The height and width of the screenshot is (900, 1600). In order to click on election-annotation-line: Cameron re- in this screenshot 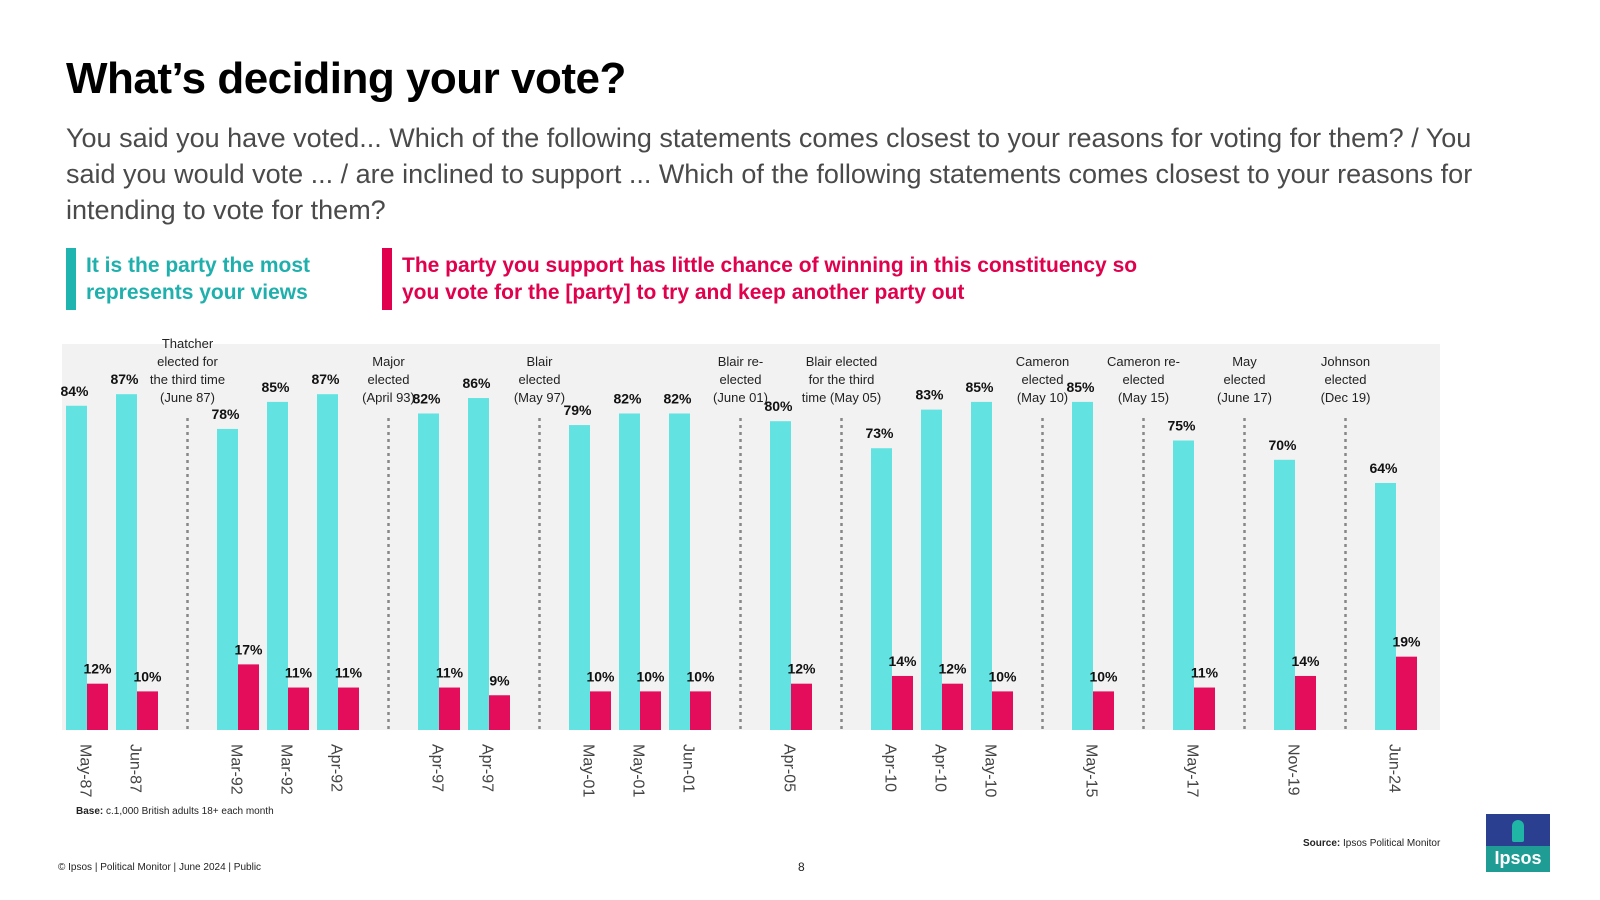, I will do `click(1143, 361)`.